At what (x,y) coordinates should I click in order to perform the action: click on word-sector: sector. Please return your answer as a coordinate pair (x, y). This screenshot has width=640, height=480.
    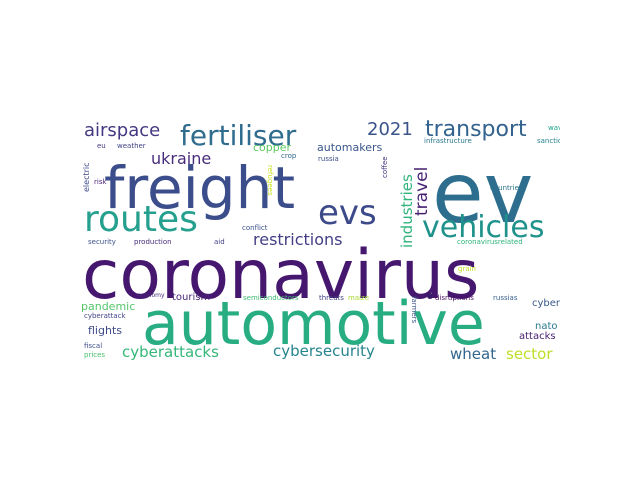
    Looking at the image, I should click on (529, 352).